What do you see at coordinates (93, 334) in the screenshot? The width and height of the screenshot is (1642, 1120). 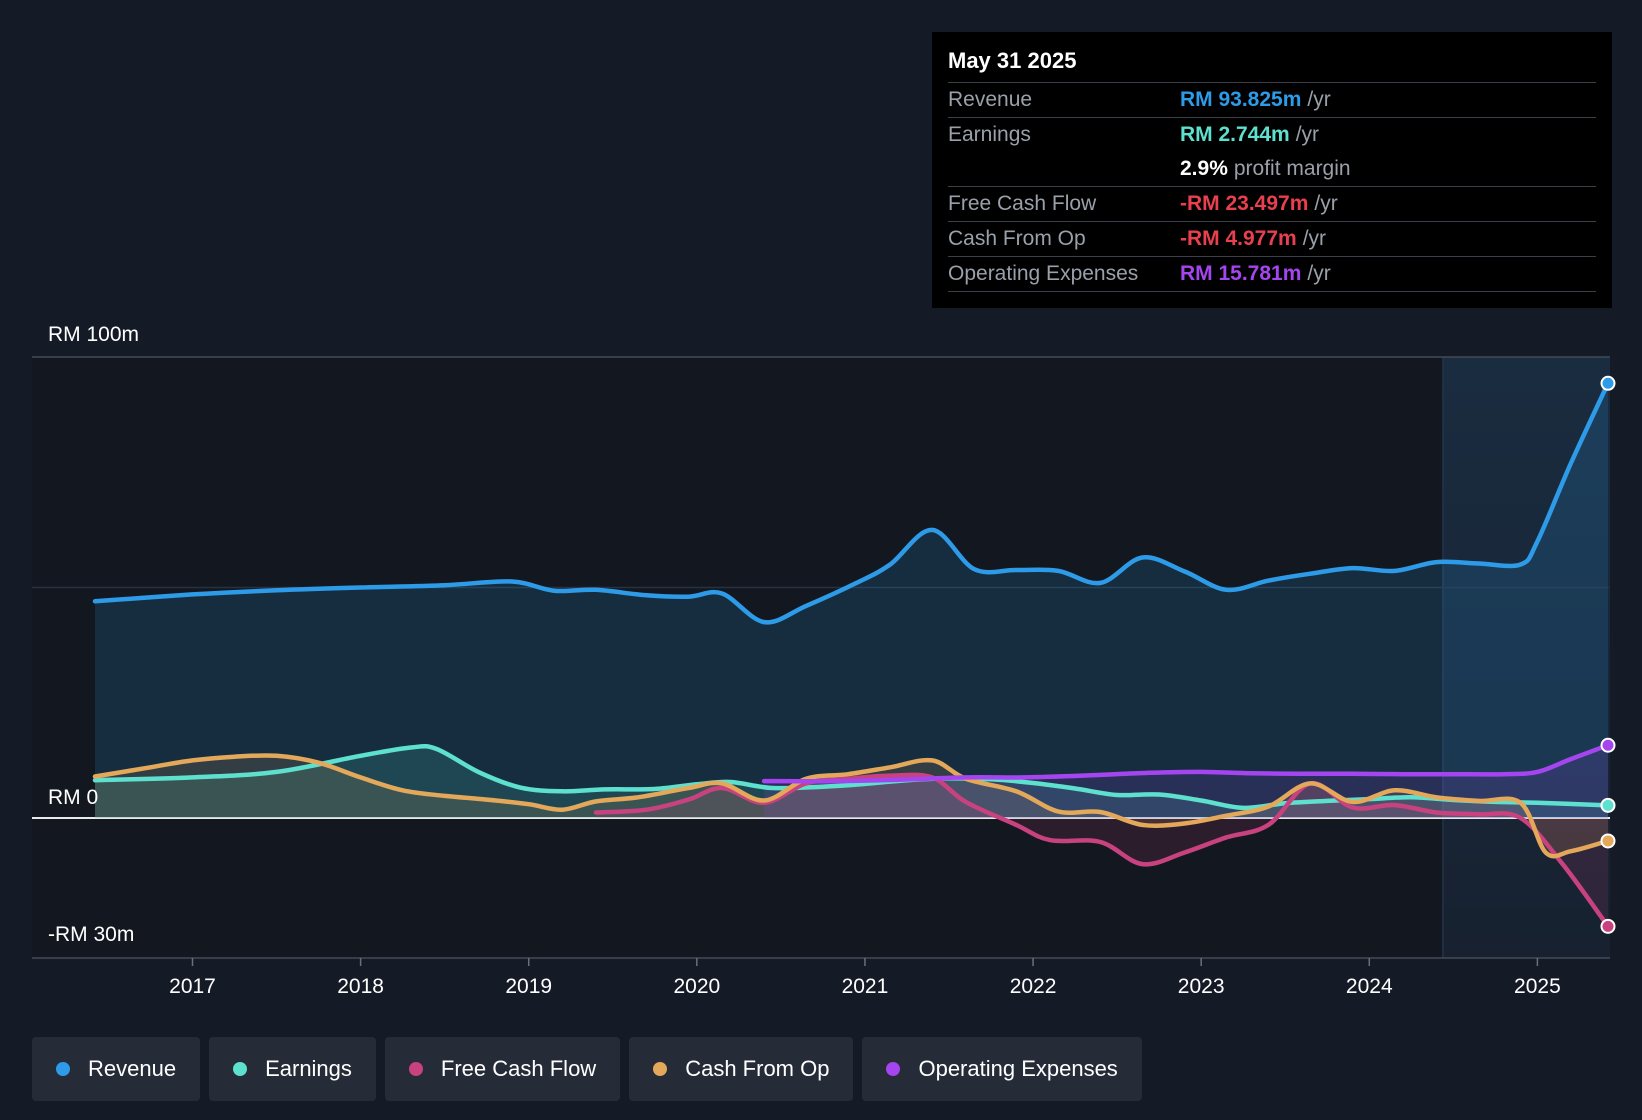 I see `y-tick-label: RM 100m` at bounding box center [93, 334].